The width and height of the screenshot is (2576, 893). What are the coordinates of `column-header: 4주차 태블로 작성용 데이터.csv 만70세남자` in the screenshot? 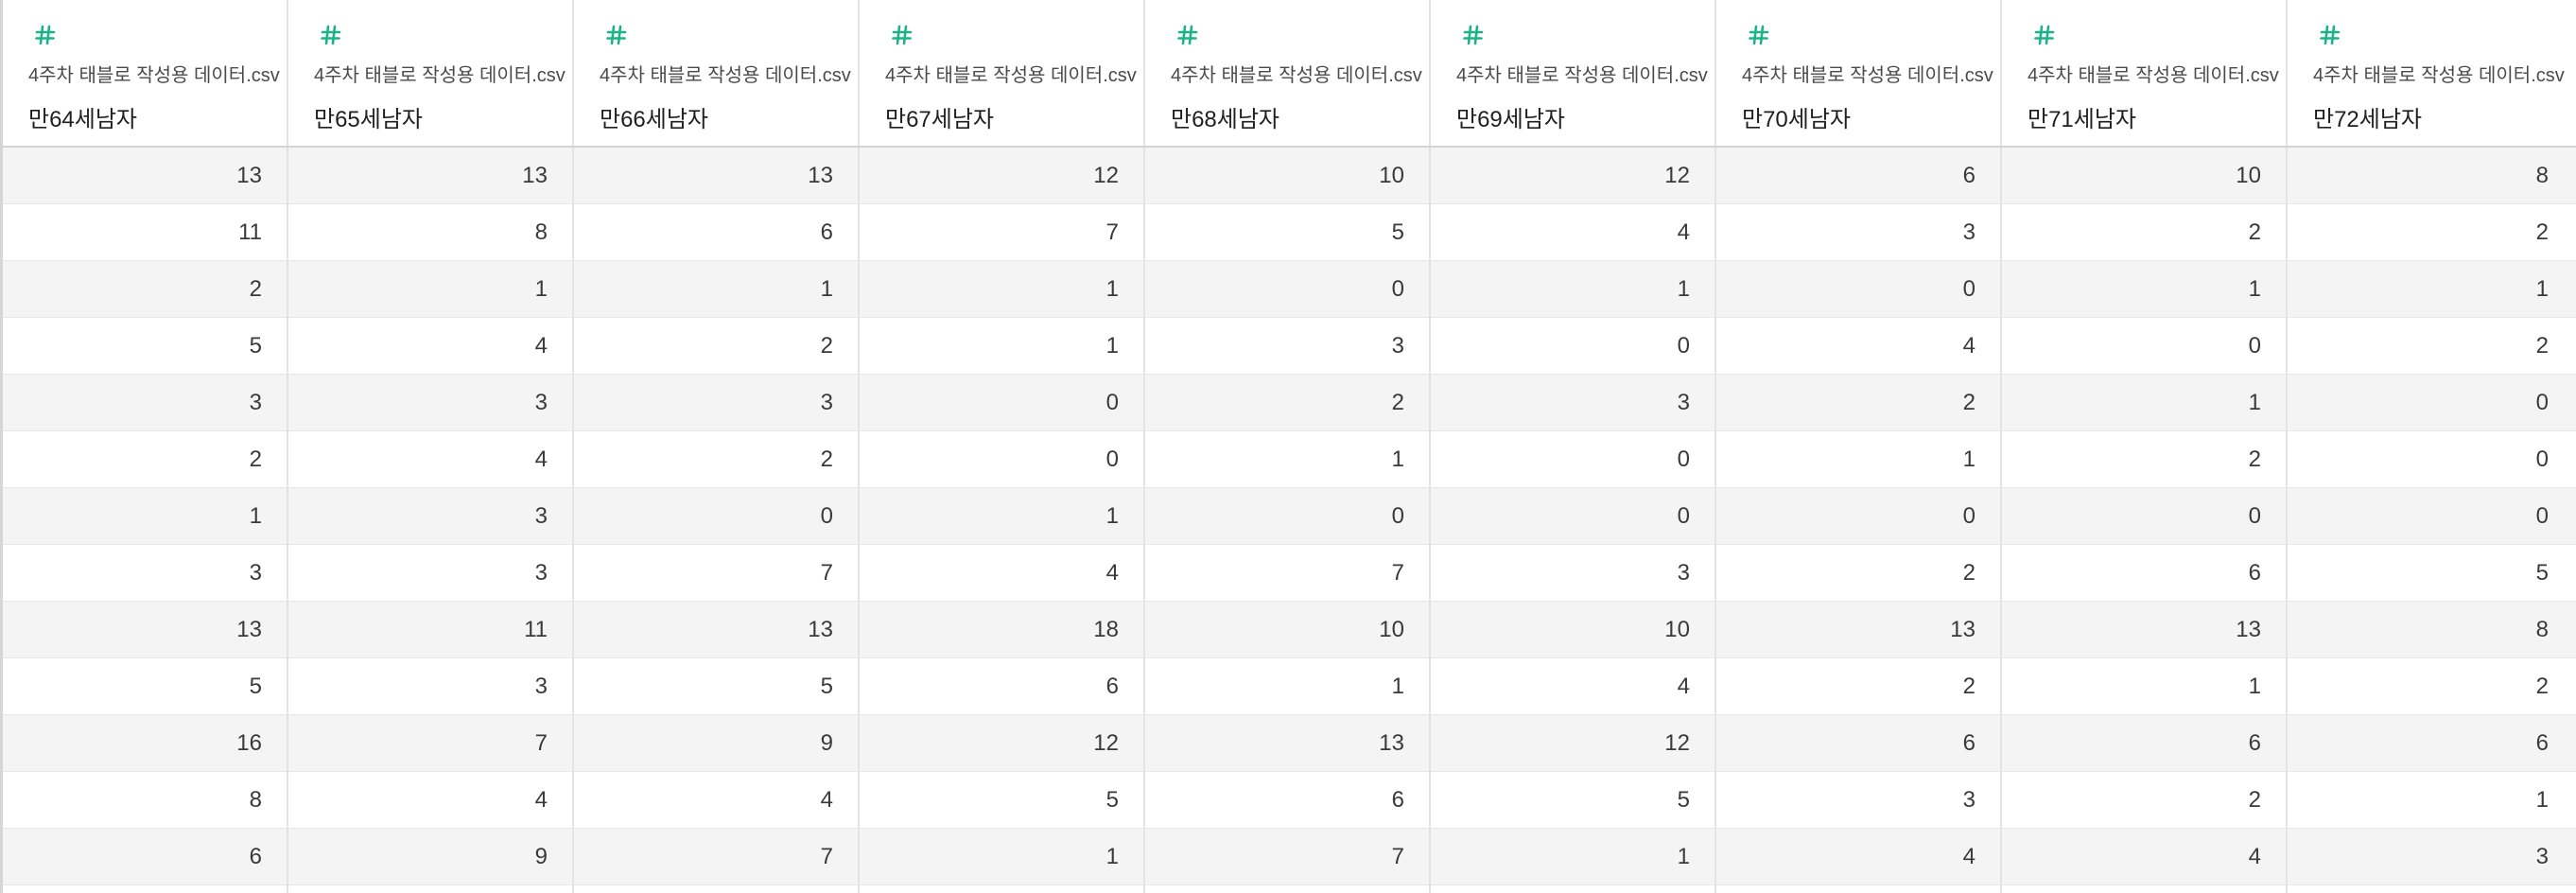 It's located at (1859, 73).